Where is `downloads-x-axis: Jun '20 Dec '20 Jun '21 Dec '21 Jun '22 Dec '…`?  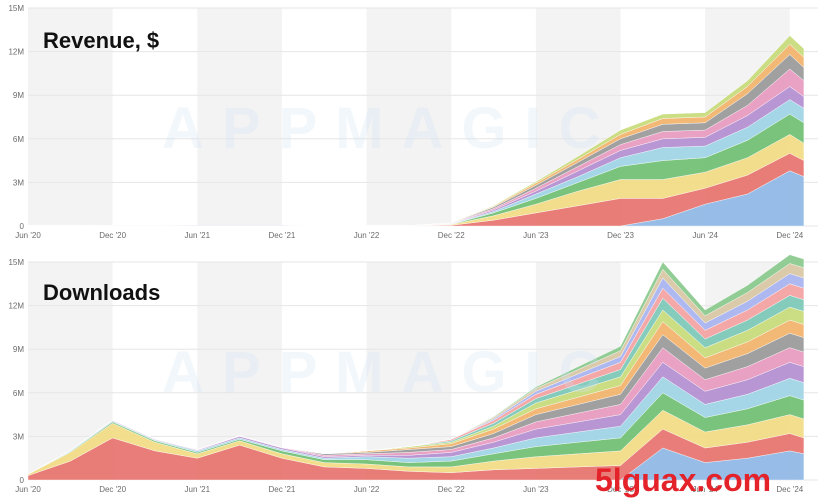 downloads-x-axis: Jun '20 Dec '20 Jun '21 Dec '21 Jun '22 Dec '… is located at coordinates (409, 489).